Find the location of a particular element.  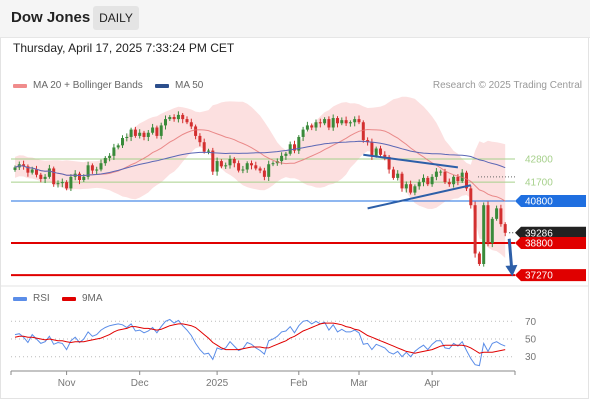

legend-rsi-ma: 9MA is located at coordinates (82, 298).